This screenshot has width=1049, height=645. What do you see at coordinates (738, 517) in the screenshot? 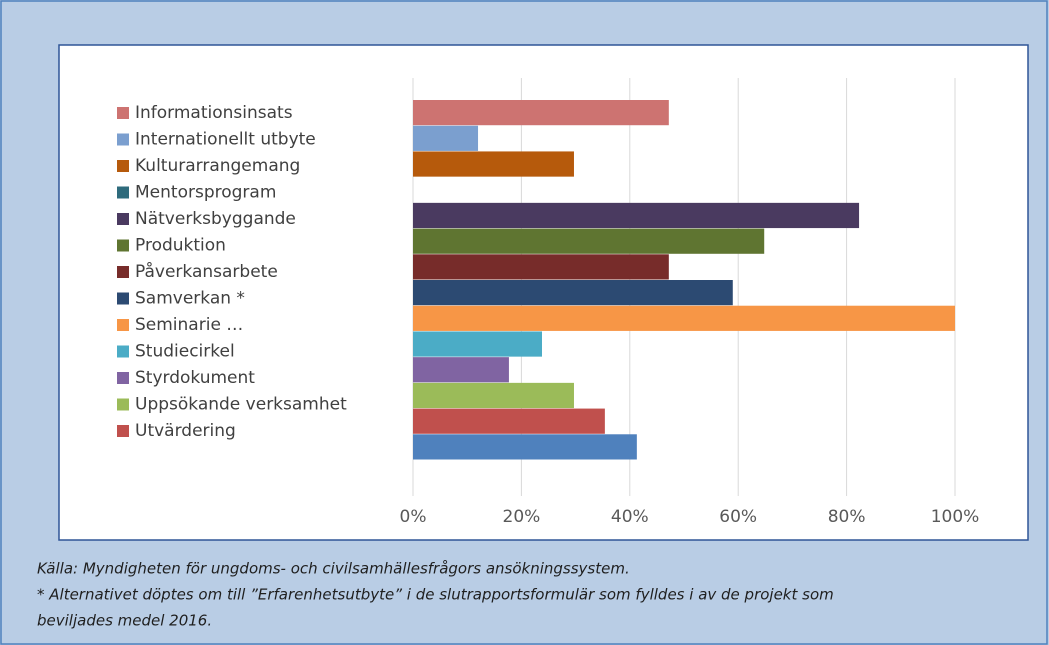
I see `x-tick-label: 60%` at bounding box center [738, 517].